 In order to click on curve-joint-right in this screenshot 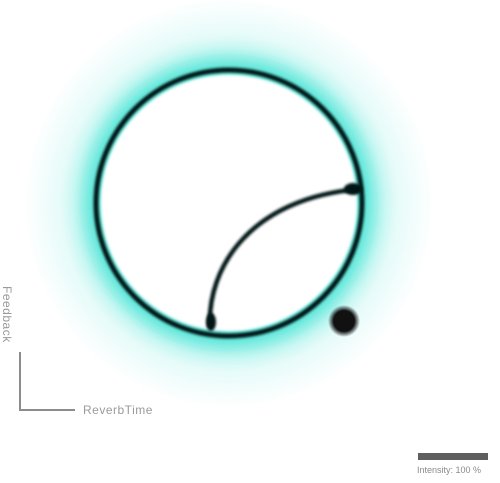, I will do `click(353, 189)`.